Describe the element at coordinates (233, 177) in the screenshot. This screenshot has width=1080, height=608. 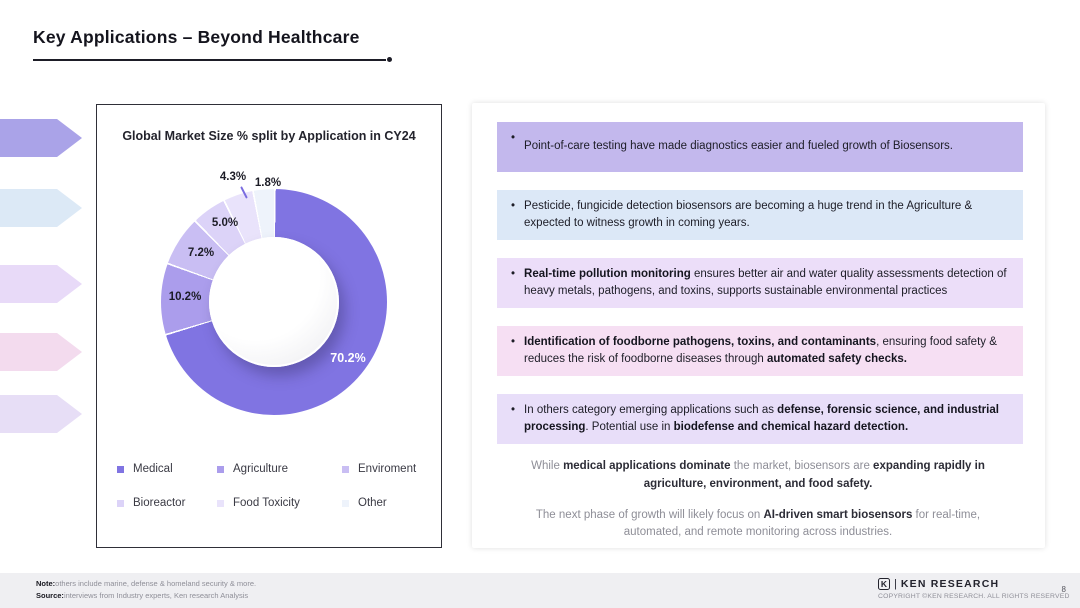
I see `slice-label-food-toxicity: 4.3%` at that location.